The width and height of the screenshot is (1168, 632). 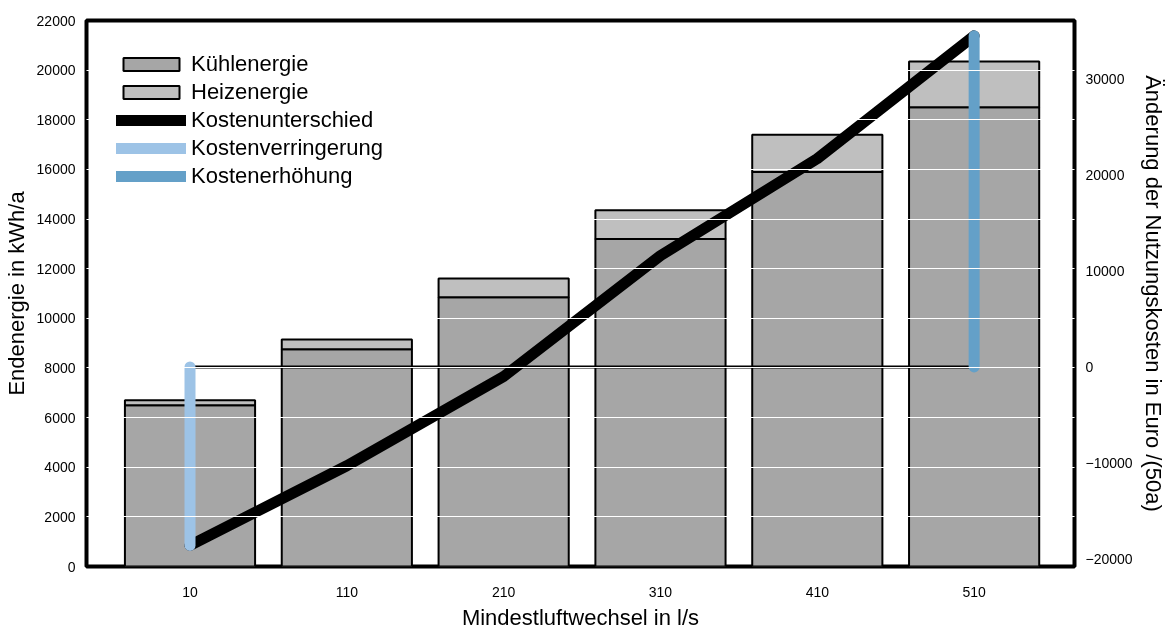 I want to click on legend-label: Kostenverringerung, so click(x=287, y=148).